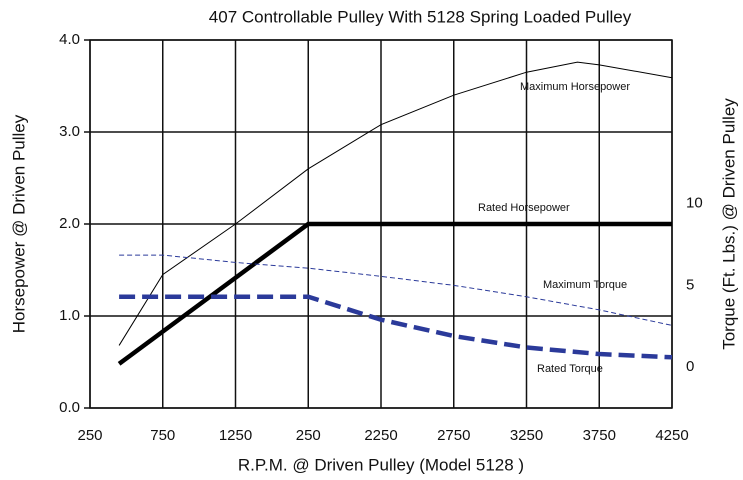 This screenshot has height=480, width=743. I want to click on x-tick-label: 4250, so click(671, 435).